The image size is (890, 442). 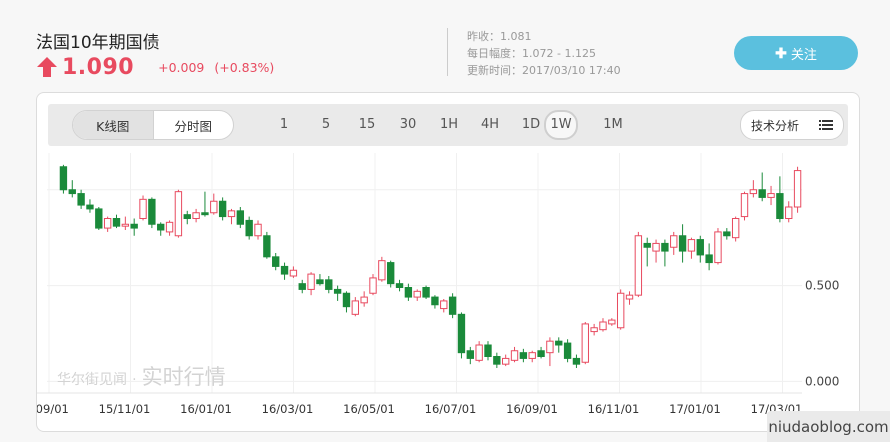 What do you see at coordinates (98, 43) in the screenshot?
I see `instrument-title: 法国10年期国债` at bounding box center [98, 43].